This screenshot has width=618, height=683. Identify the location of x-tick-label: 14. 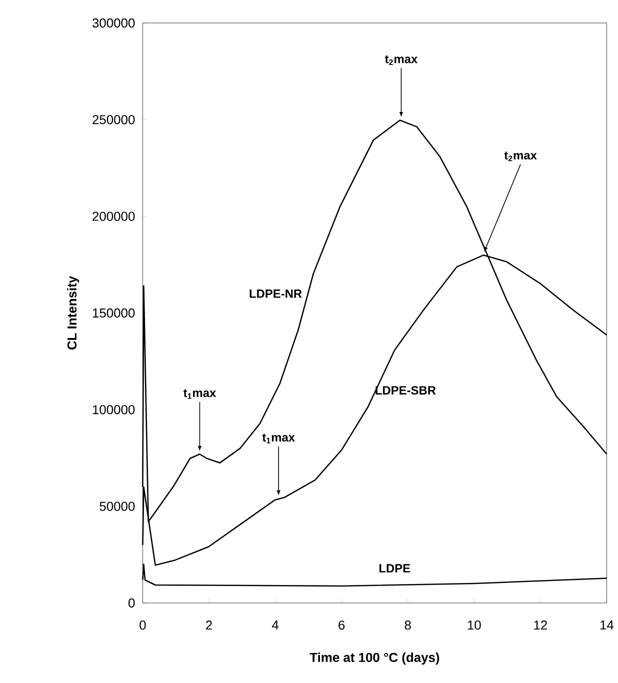
(607, 625).